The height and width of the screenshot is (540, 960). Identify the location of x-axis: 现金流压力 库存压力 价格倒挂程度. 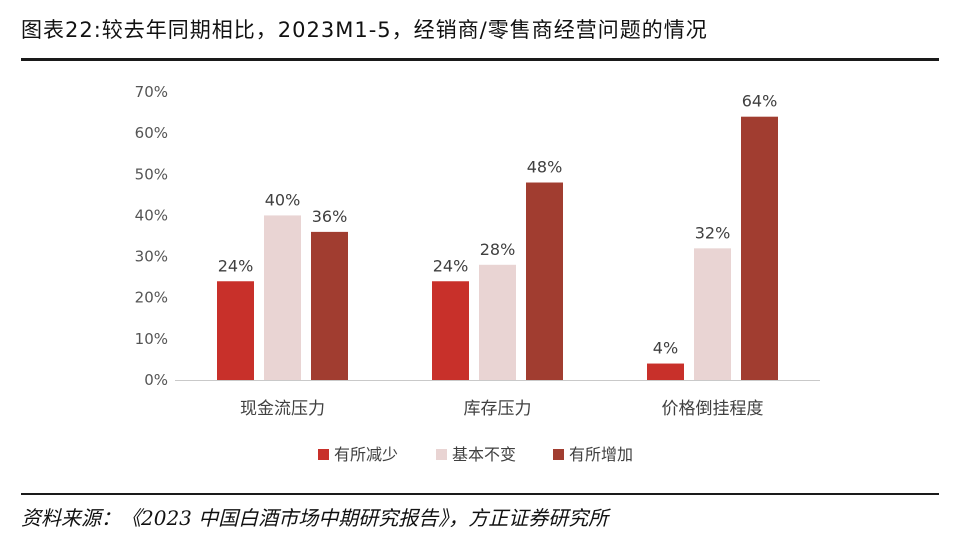
(497, 399).